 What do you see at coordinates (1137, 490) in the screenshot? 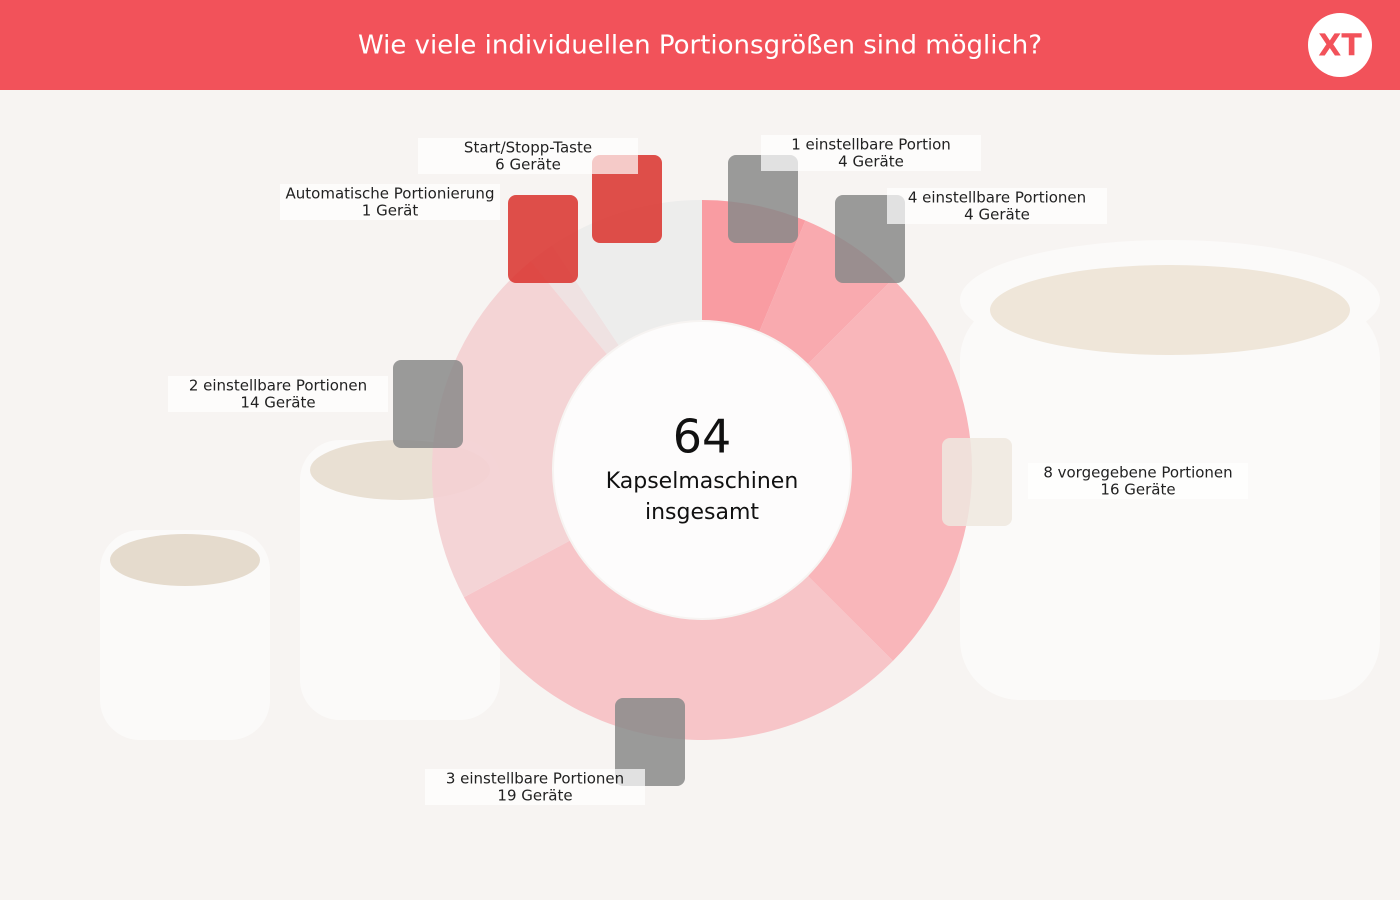
I see `value-label: 16 Geräte` at bounding box center [1137, 490].